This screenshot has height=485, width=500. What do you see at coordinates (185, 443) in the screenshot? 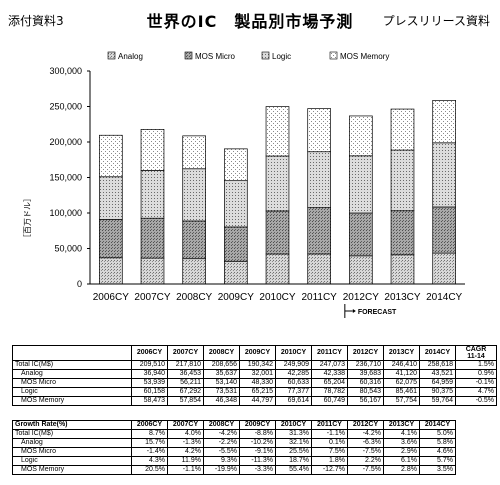
I see `table-cell: -1.3%` at bounding box center [185, 443].